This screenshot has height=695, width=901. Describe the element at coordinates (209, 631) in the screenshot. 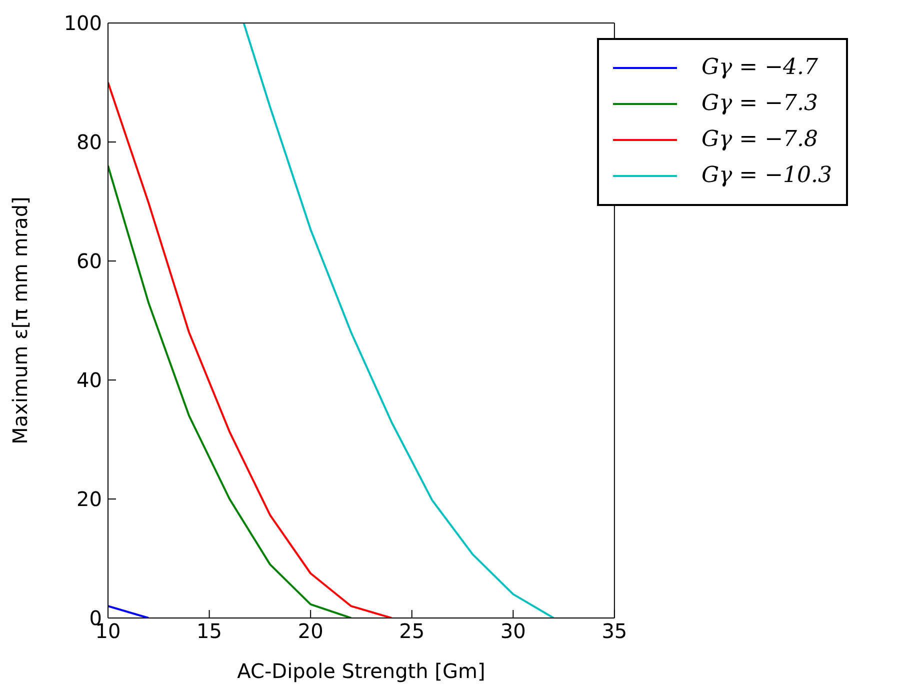

I see `x-tick-label: 15` at that location.